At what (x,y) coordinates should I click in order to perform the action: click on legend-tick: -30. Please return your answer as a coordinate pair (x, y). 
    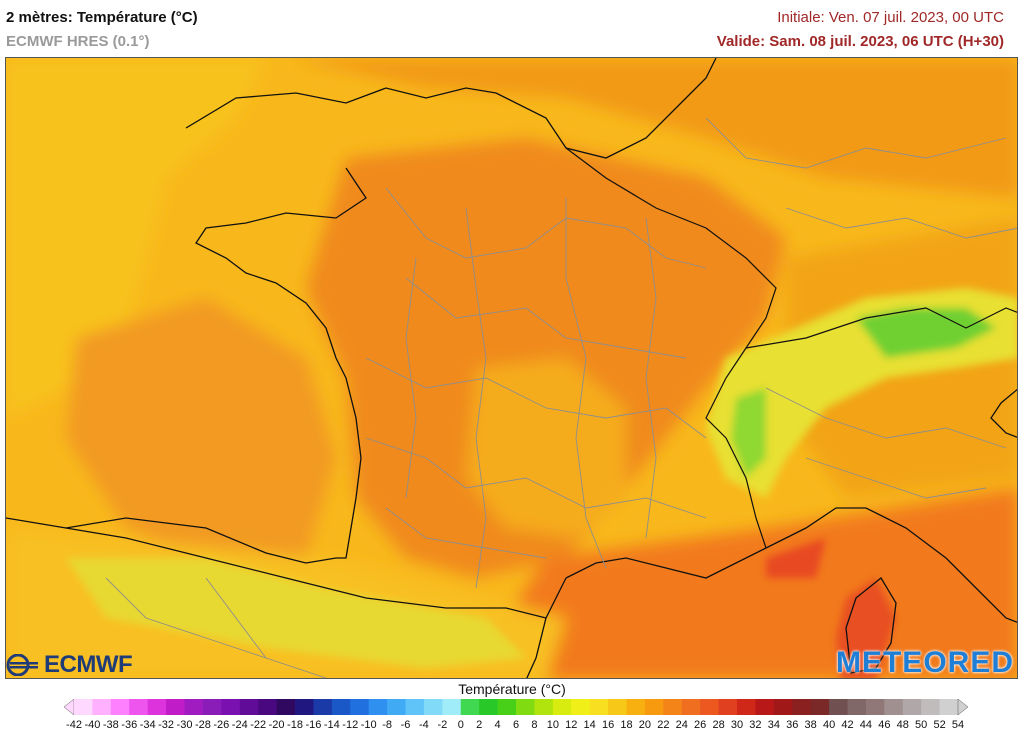
    Looking at the image, I should click on (184, 725).